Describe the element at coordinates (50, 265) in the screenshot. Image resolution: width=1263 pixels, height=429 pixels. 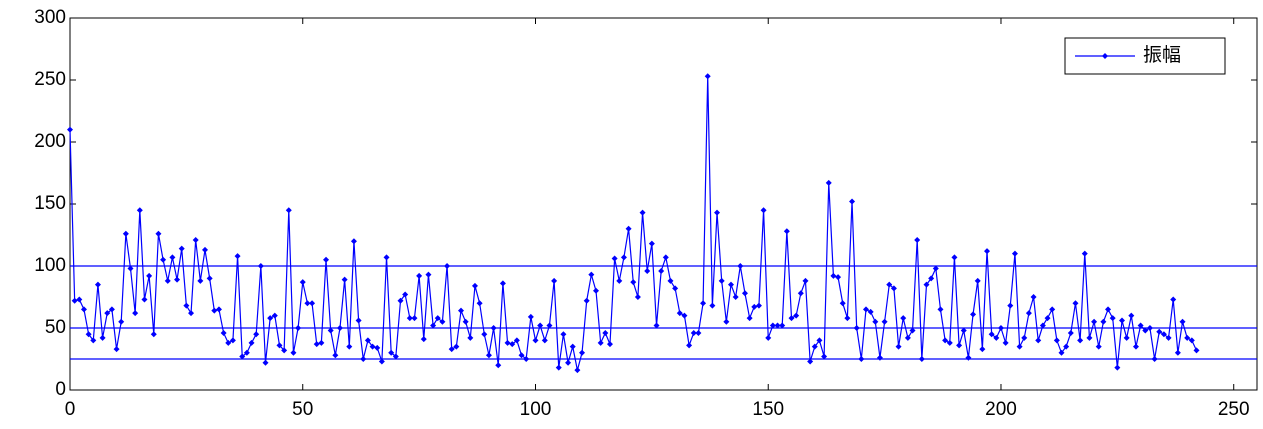
I see `y-tick-label: 100` at that location.